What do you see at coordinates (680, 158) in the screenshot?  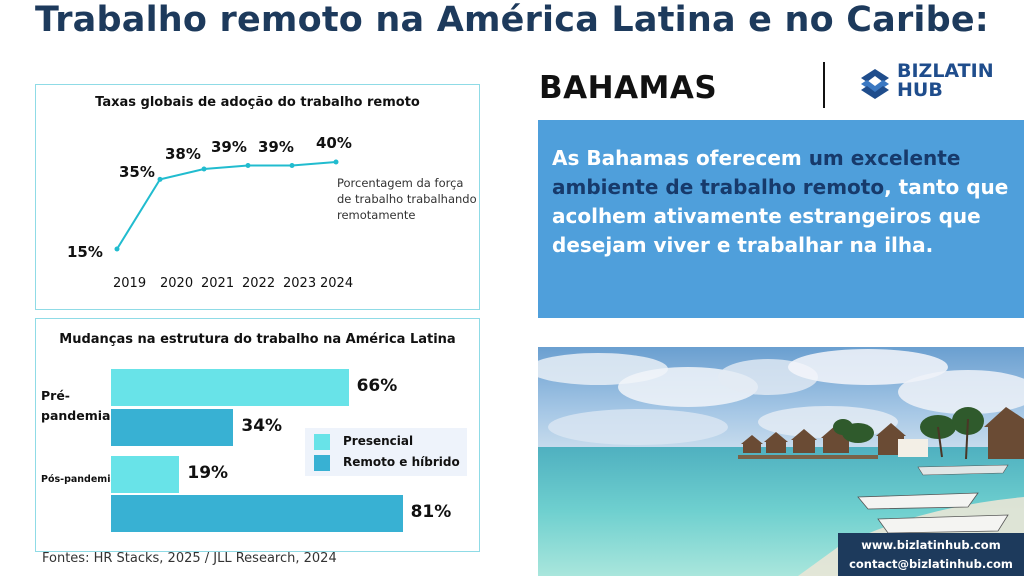 I see `description-part-1: As Bahamas oferecem` at bounding box center [680, 158].